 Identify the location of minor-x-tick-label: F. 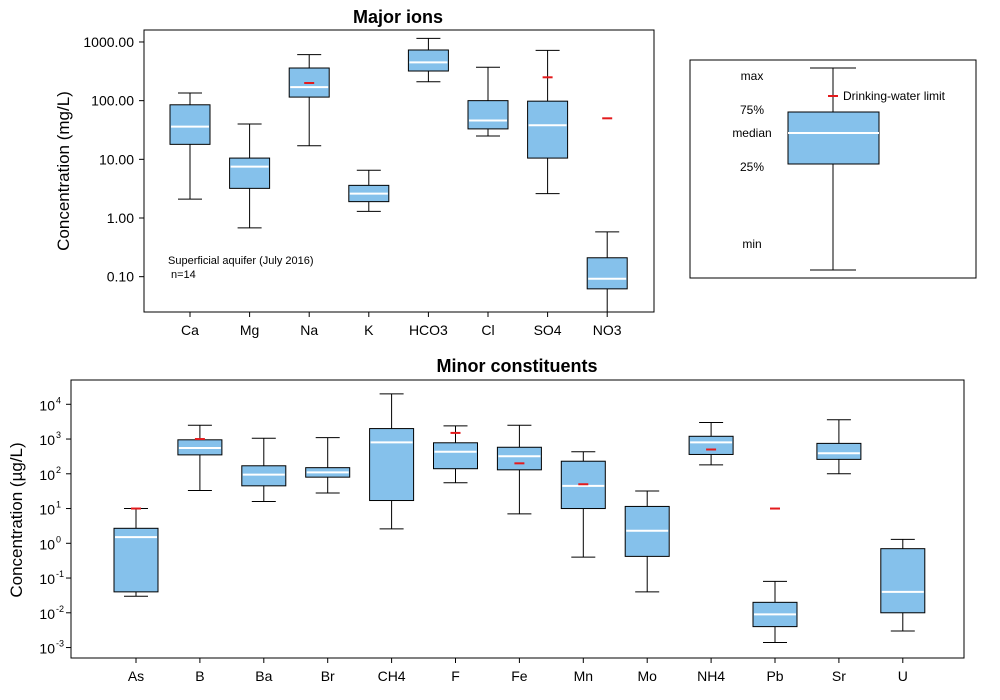
(455, 676).